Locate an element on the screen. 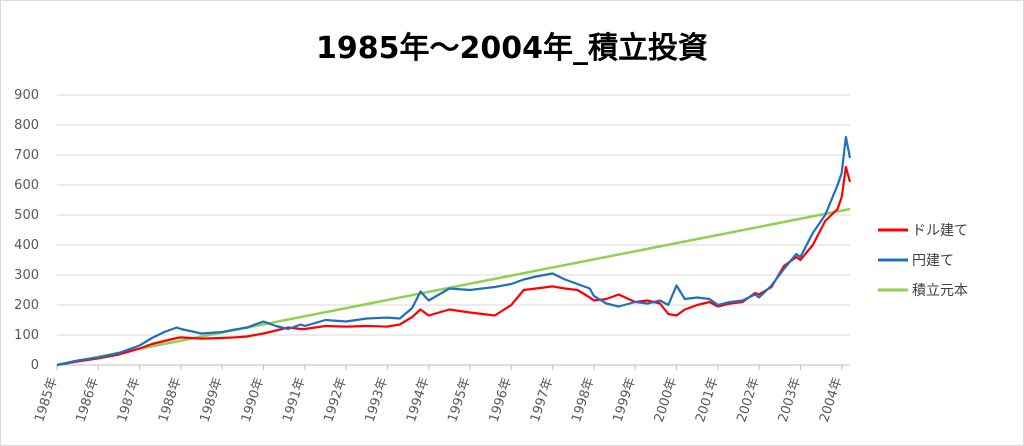  y-axis-ticks: 0 100 200 300 400 500 600 700 800 900 is located at coordinates (26, 230).